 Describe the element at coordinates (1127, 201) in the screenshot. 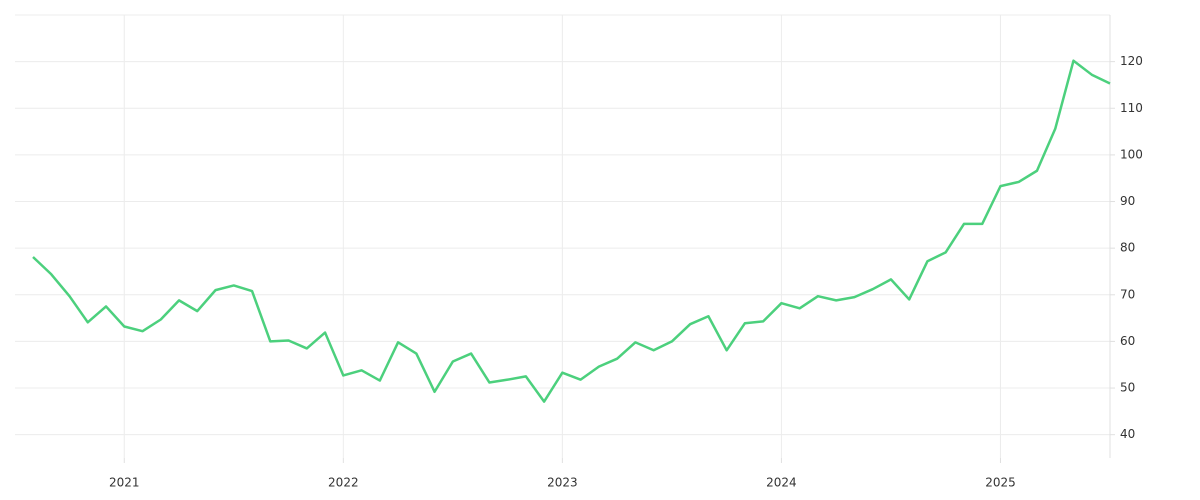

I see `y-tick-label: 90` at that location.